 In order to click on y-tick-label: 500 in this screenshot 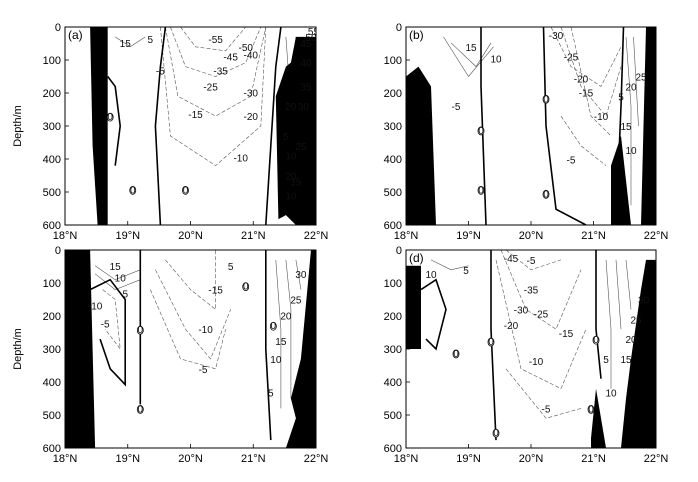, I will do `click(52, 193)`.